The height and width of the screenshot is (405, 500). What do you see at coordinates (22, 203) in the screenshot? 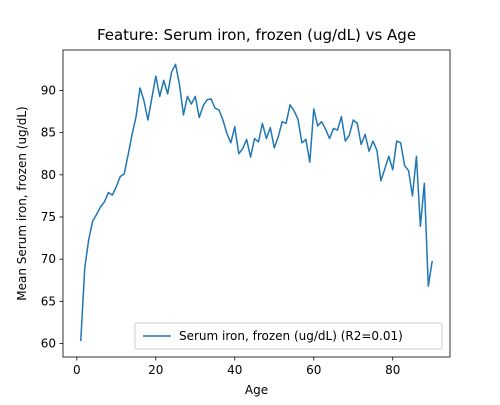
I see `y-axis-label: Mean Serum iron, frozen (ug/dL)` at bounding box center [22, 203].